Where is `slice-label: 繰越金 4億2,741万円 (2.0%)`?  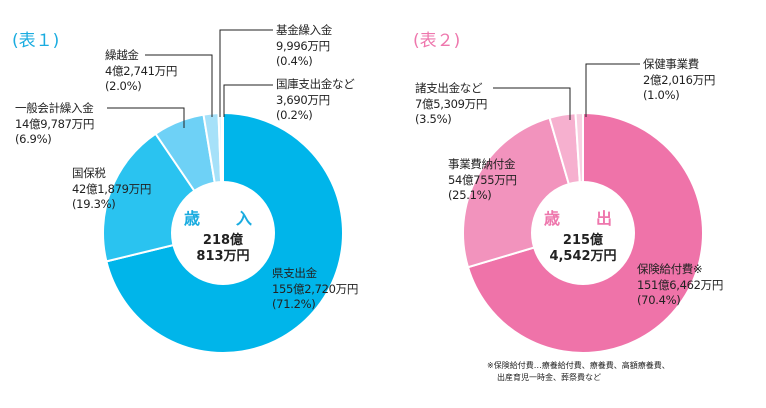
slice-label: 繰越金 4億2,741万円 (2.0%) is located at coordinates (141, 70).